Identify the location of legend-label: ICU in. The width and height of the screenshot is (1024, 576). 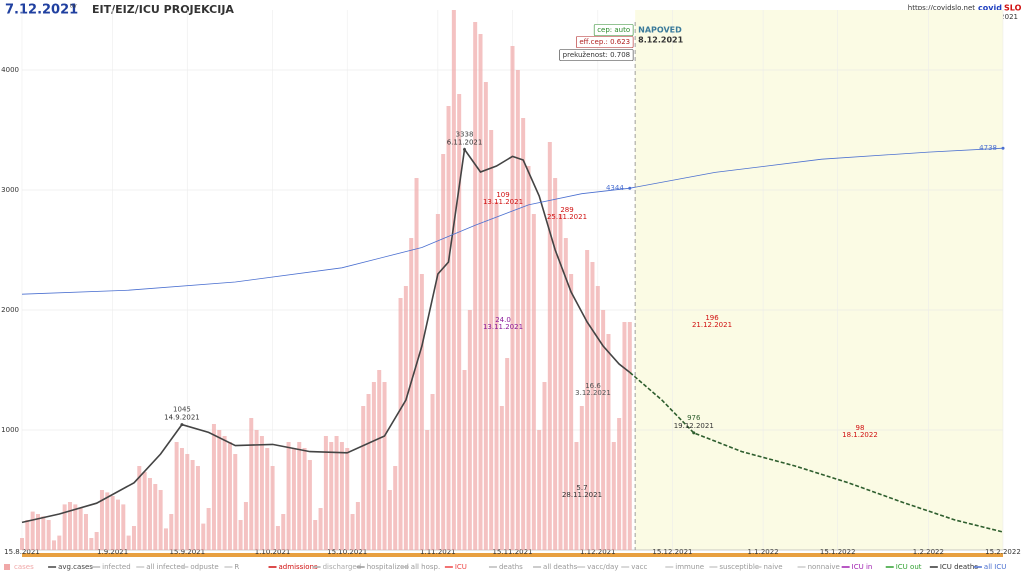
(862, 567).